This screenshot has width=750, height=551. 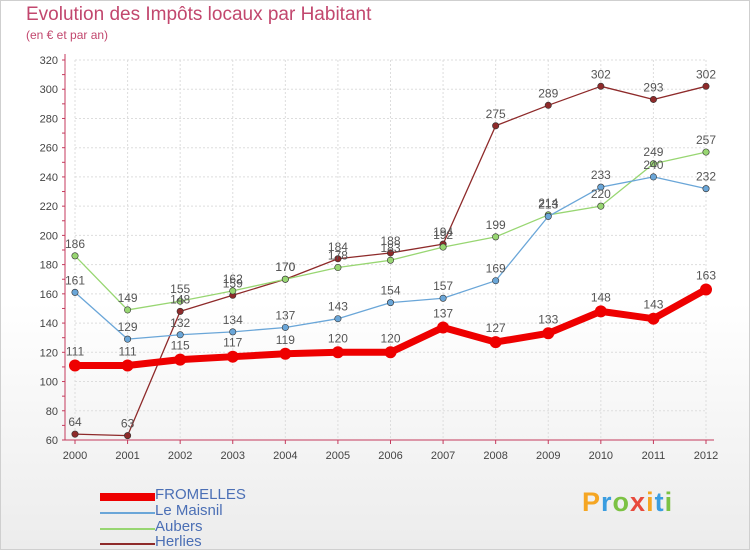 I want to click on data-label-aubers: 170, so click(x=285, y=267).